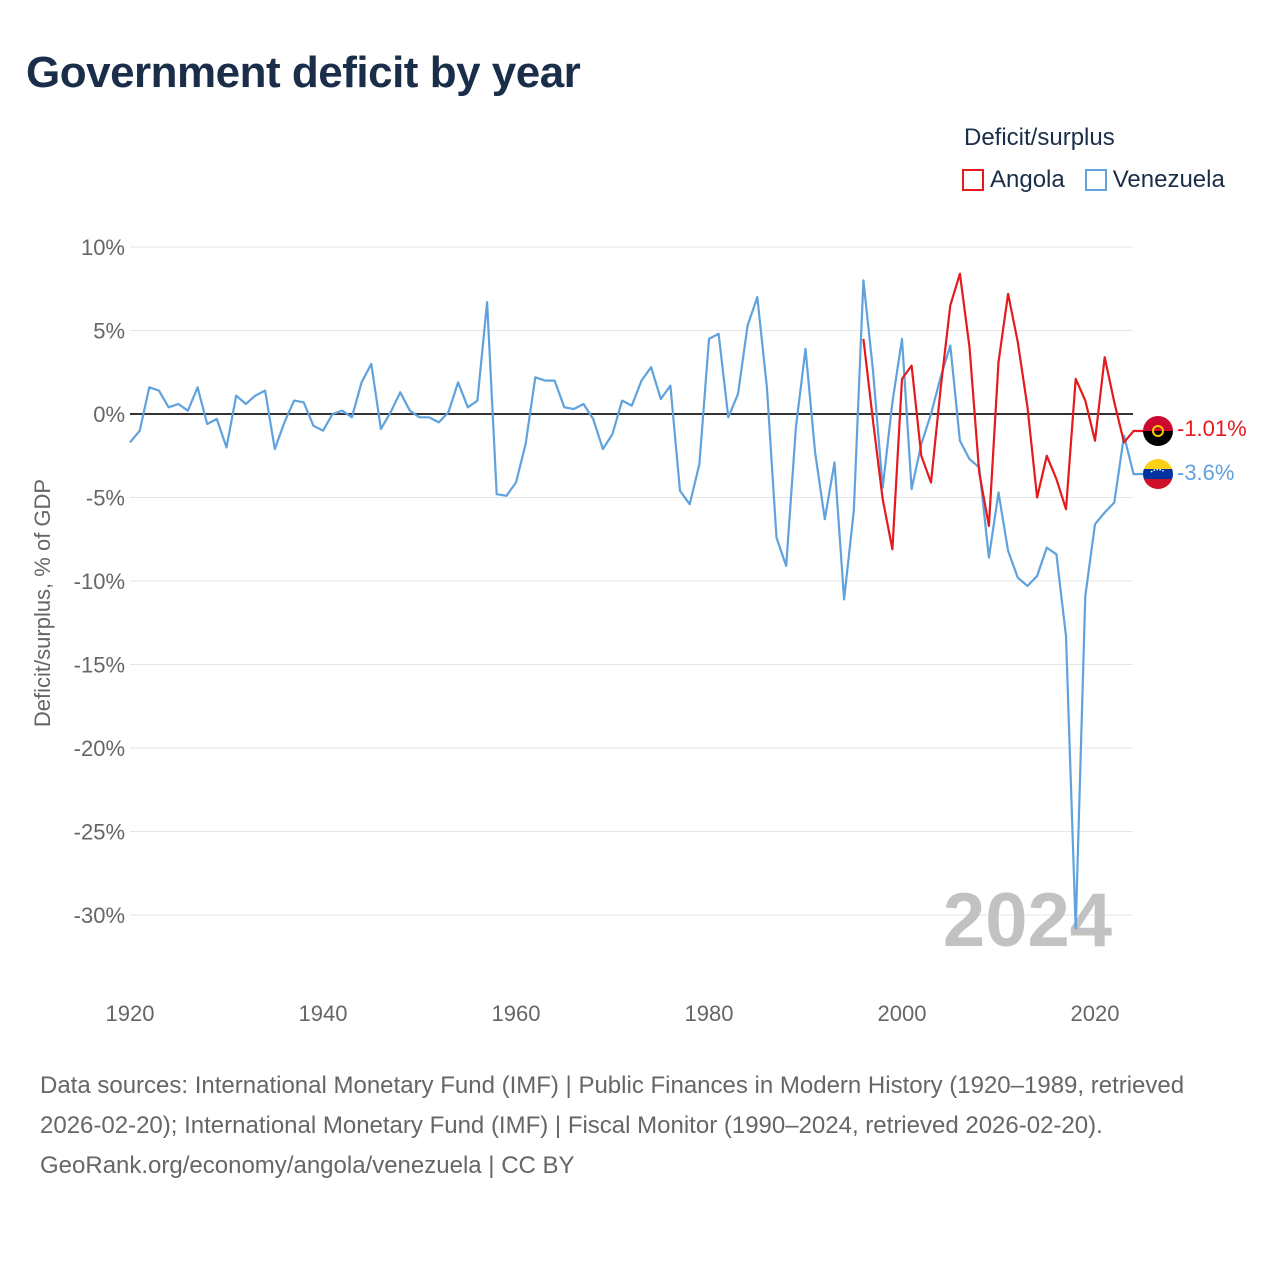 The height and width of the screenshot is (1280, 1280). Describe the element at coordinates (902, 1013) in the screenshot. I see `x-tick-label: 2000` at that location.